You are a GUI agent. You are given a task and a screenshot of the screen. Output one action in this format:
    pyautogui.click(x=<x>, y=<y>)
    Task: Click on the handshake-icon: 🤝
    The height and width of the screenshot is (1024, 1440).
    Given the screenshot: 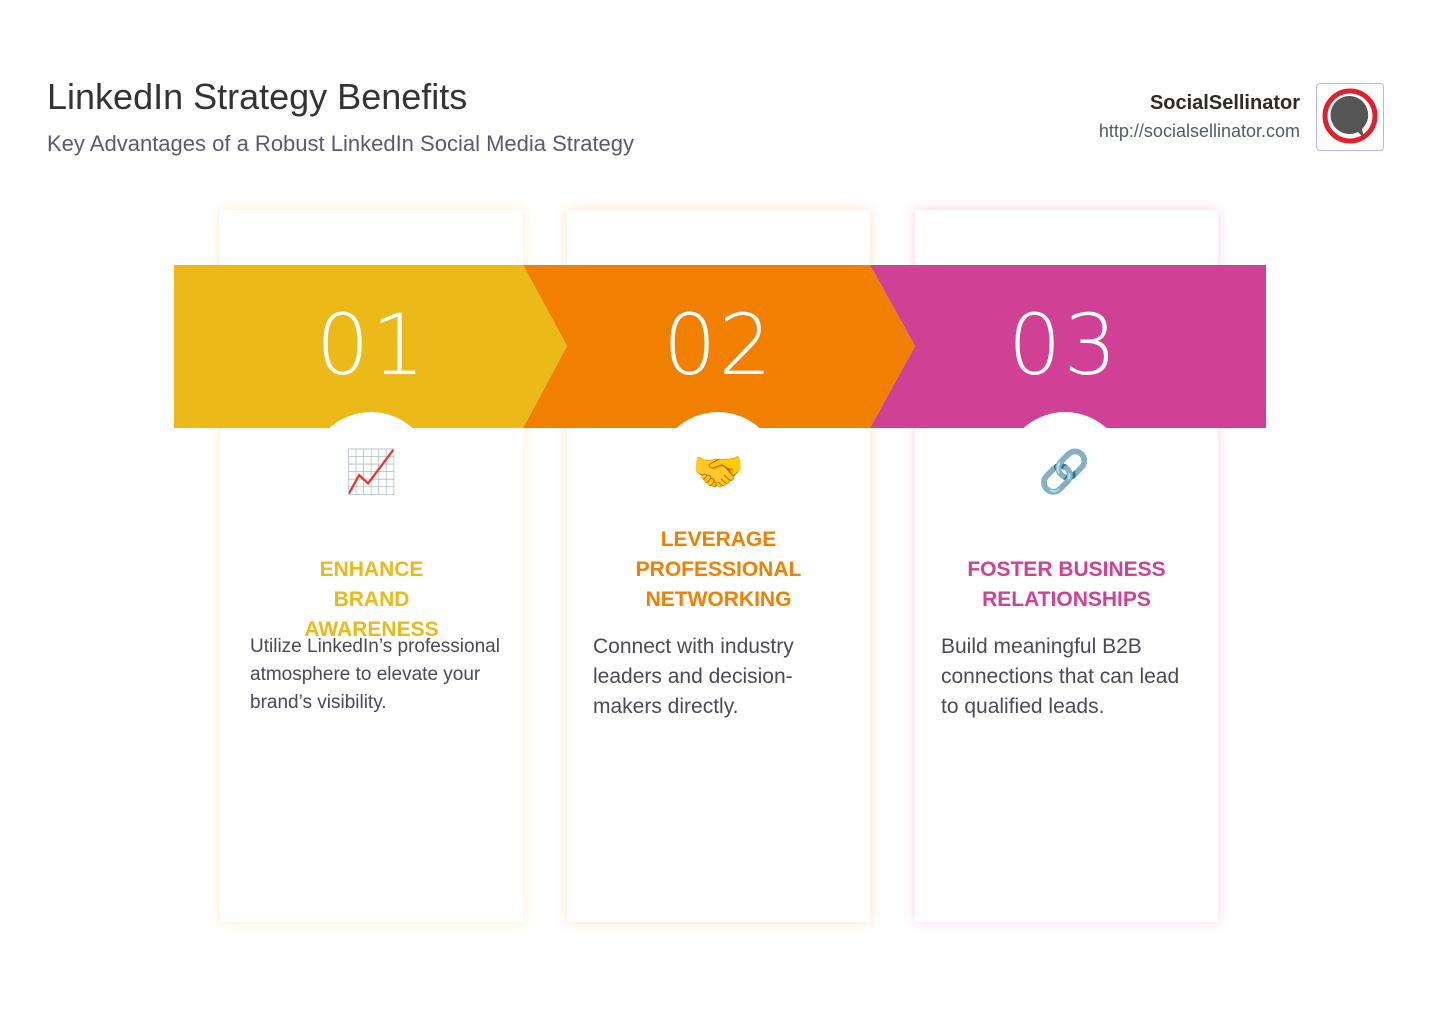 What is the action you would take?
    pyautogui.click(x=718, y=471)
    